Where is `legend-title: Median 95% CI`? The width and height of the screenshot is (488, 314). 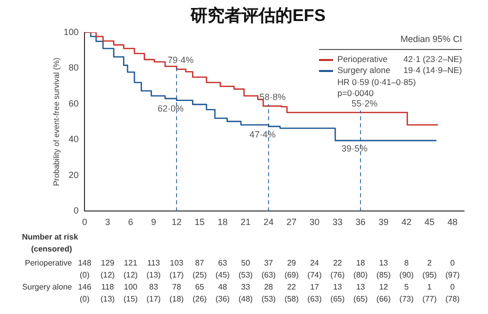
legend-title: Median 95% CI is located at coordinates (390, 42).